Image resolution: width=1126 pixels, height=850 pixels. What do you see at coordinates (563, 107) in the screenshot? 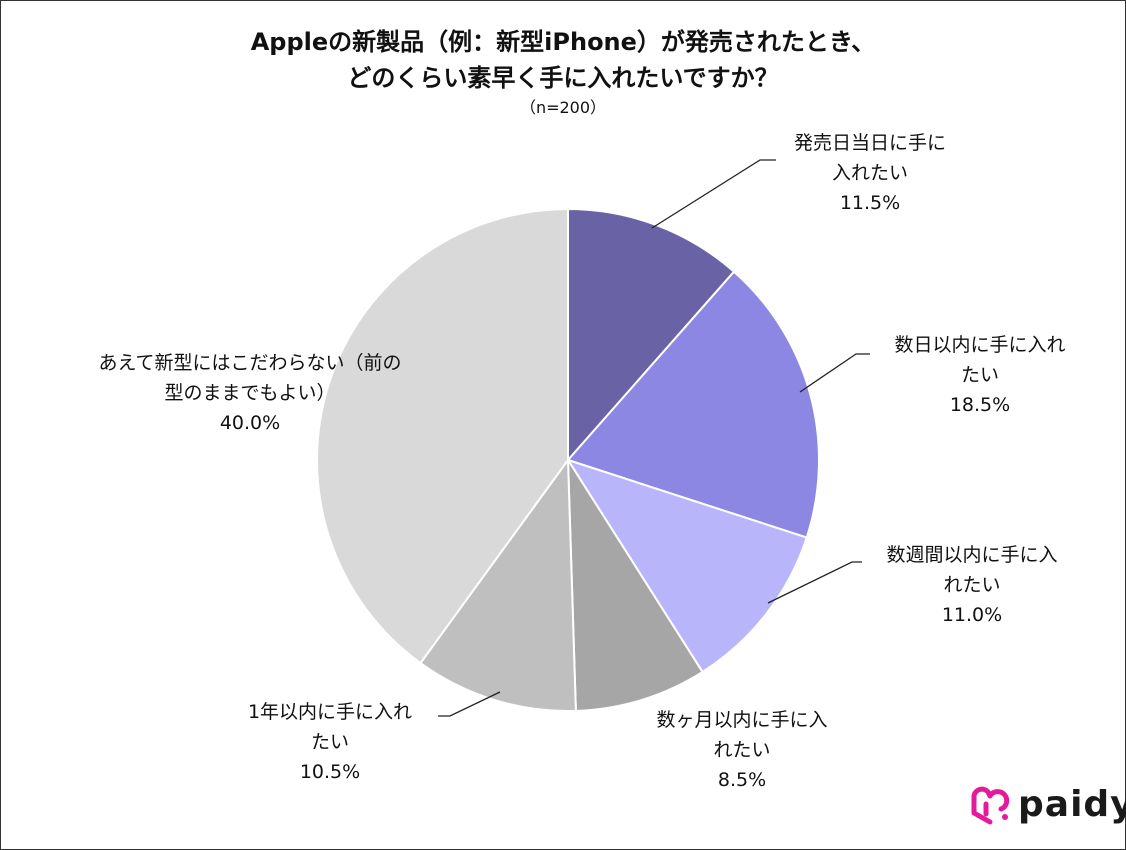
I see `chart-subtitle: （n=200）` at bounding box center [563, 107].